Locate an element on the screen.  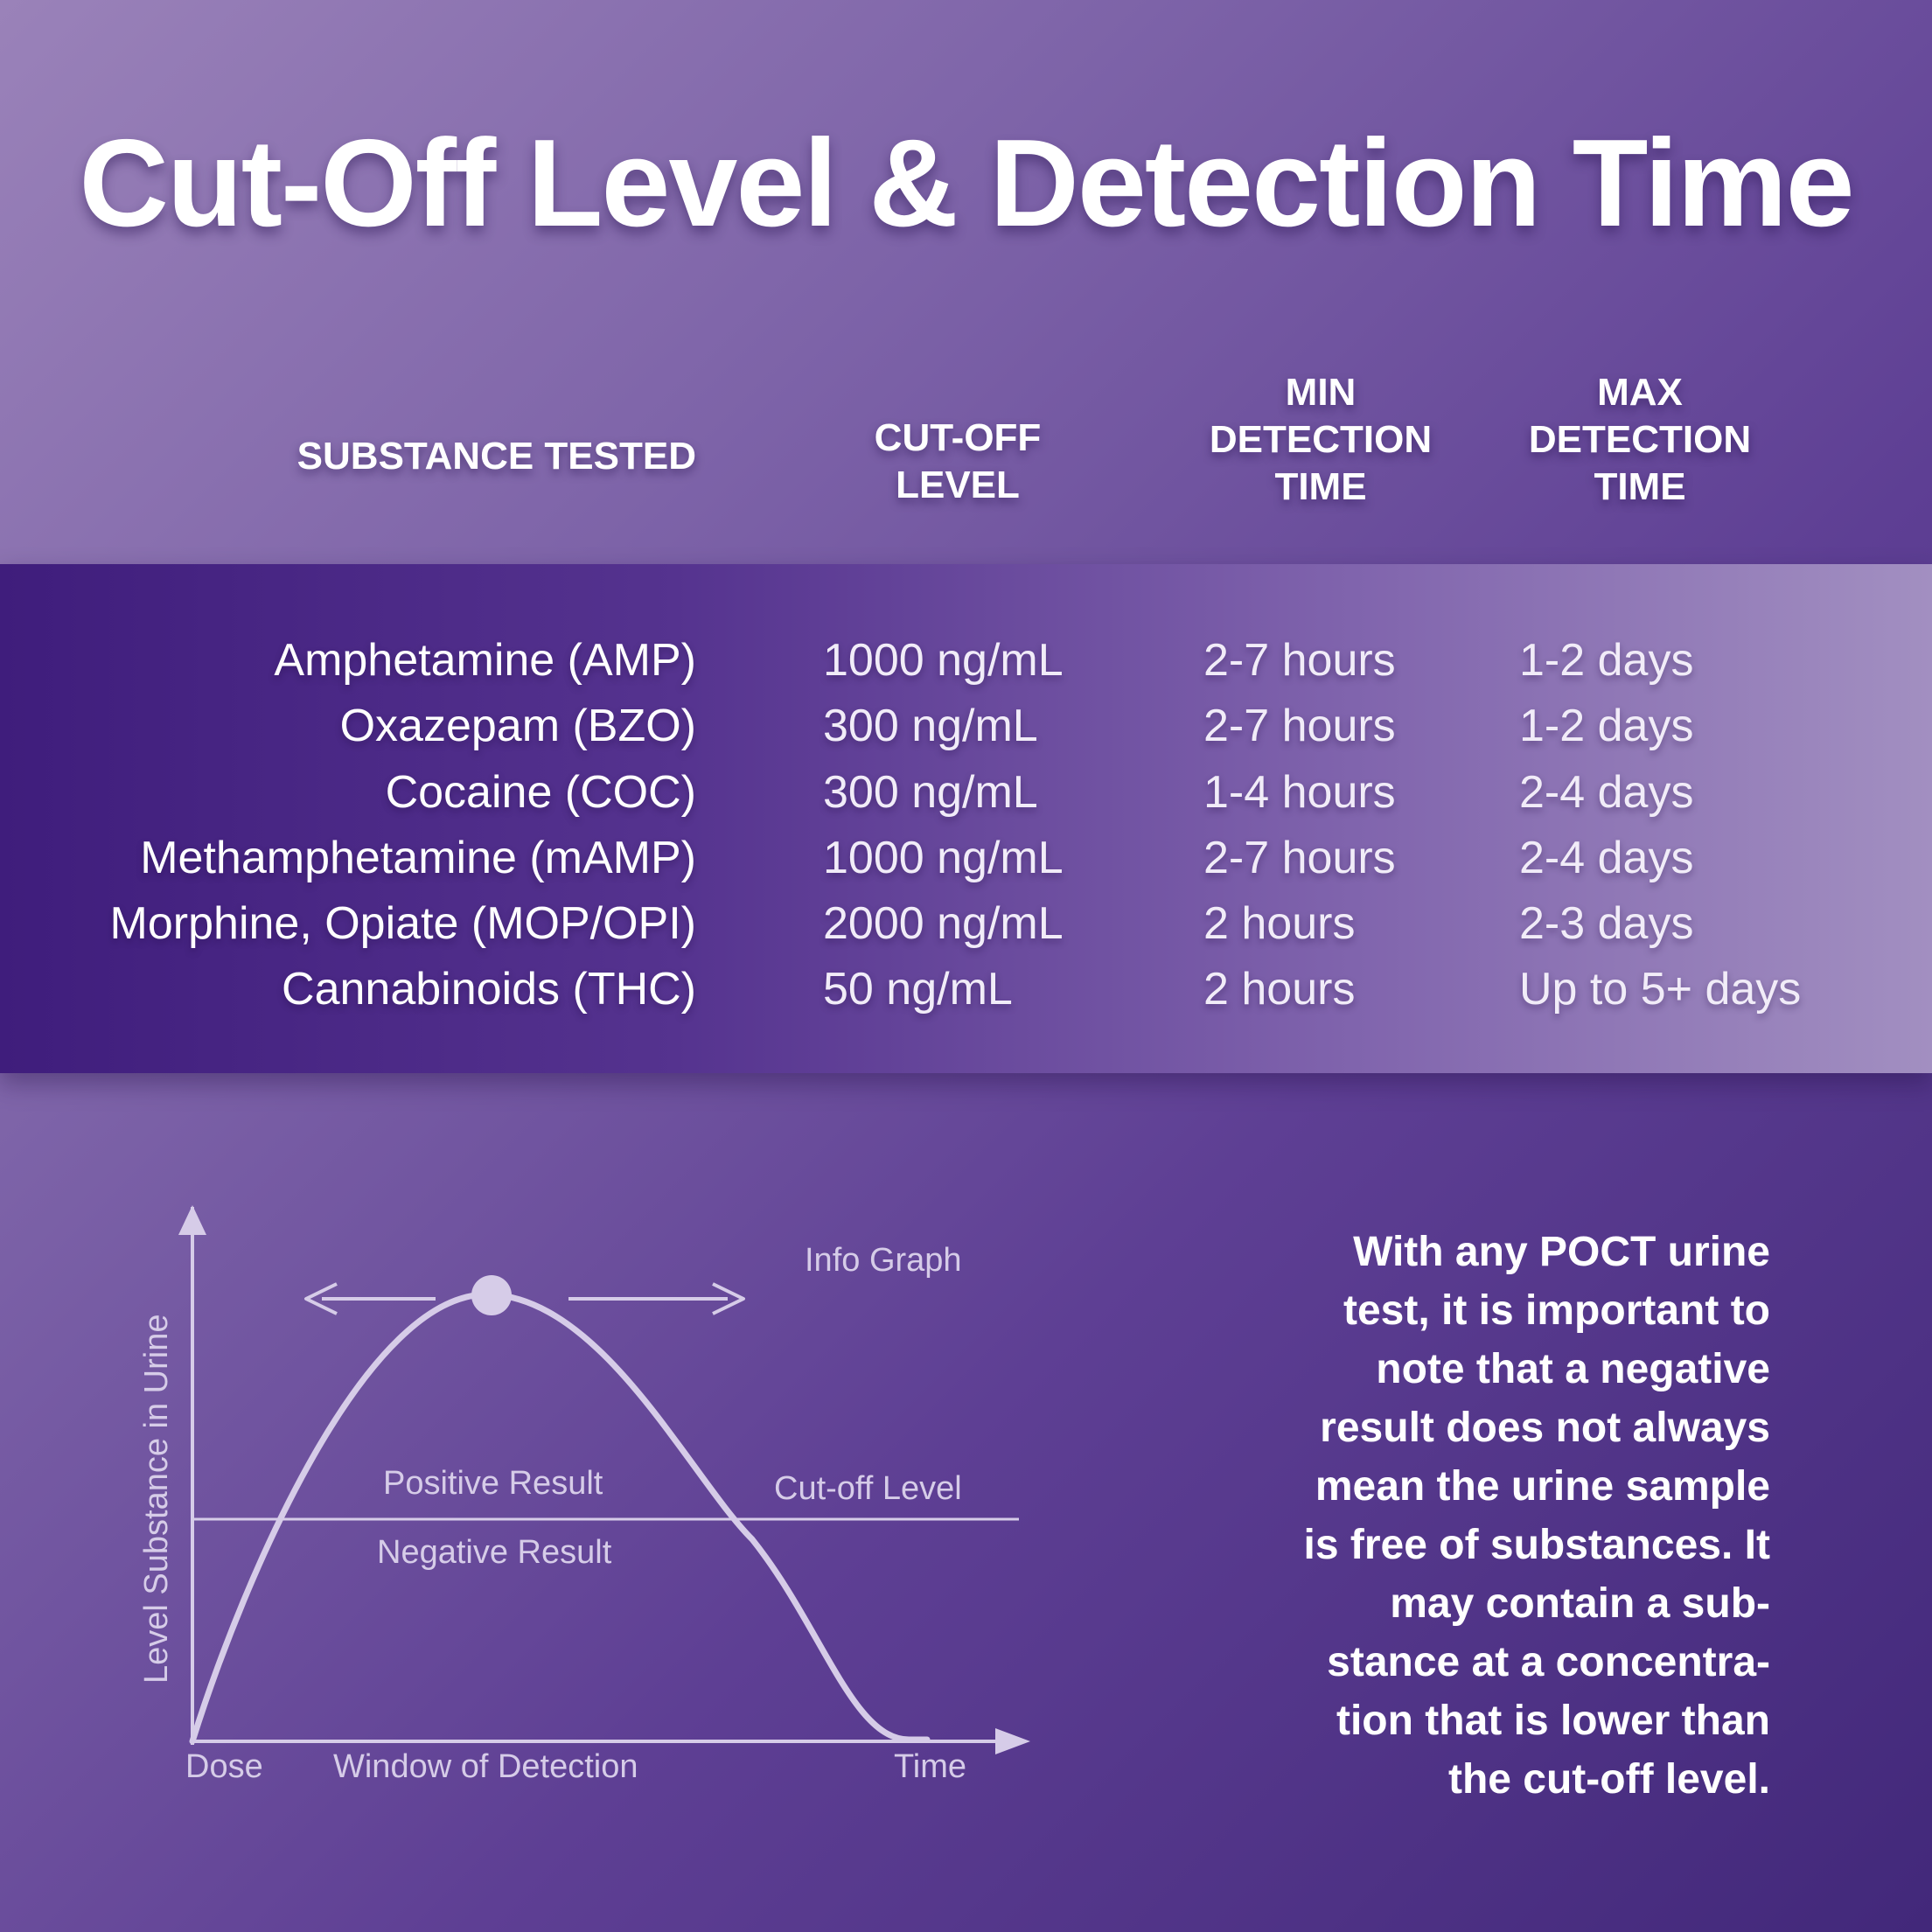
info-graph-label: Info Graph is located at coordinates (883, 1260).